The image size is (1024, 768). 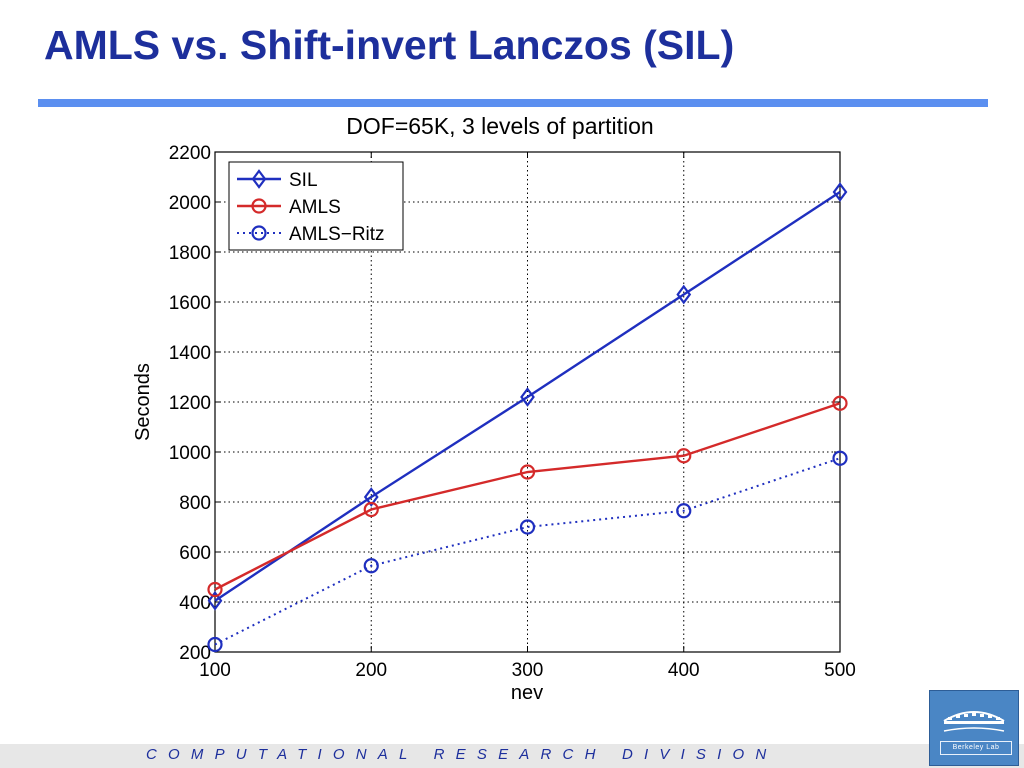 What do you see at coordinates (513, 103) in the screenshot?
I see `title-rule` at bounding box center [513, 103].